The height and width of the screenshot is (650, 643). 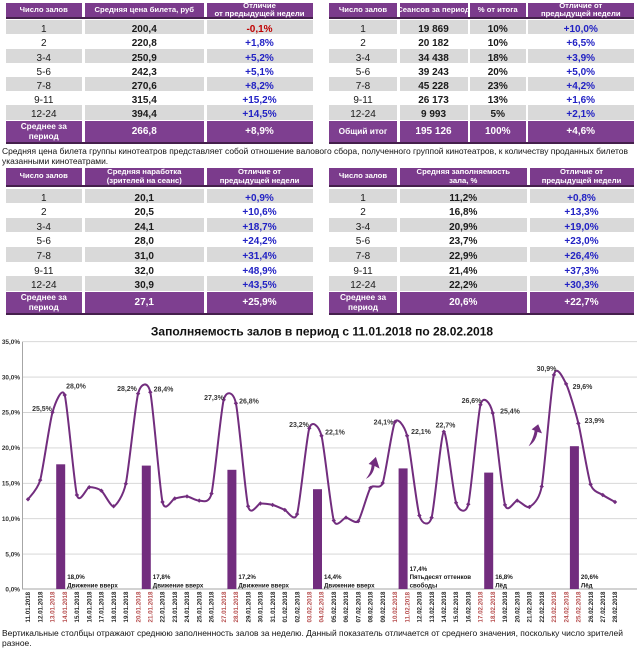 What do you see at coordinates (138, 607) in the screenshot?
I see `svg-text: 20.01.2018` at bounding box center [138, 607].